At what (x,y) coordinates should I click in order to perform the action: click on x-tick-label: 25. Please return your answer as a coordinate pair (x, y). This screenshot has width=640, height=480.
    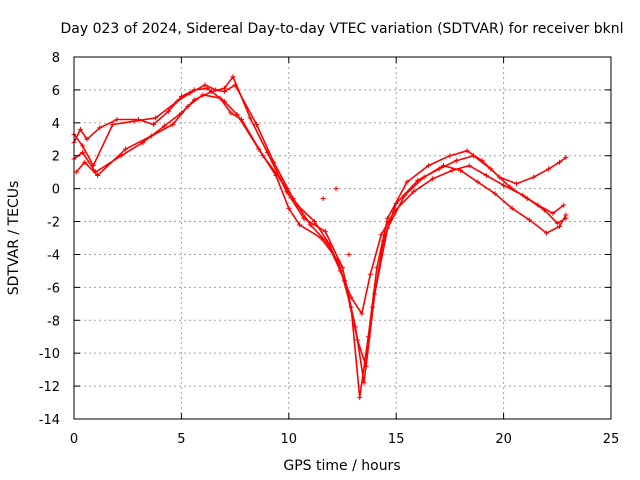
    Looking at the image, I should click on (611, 439).